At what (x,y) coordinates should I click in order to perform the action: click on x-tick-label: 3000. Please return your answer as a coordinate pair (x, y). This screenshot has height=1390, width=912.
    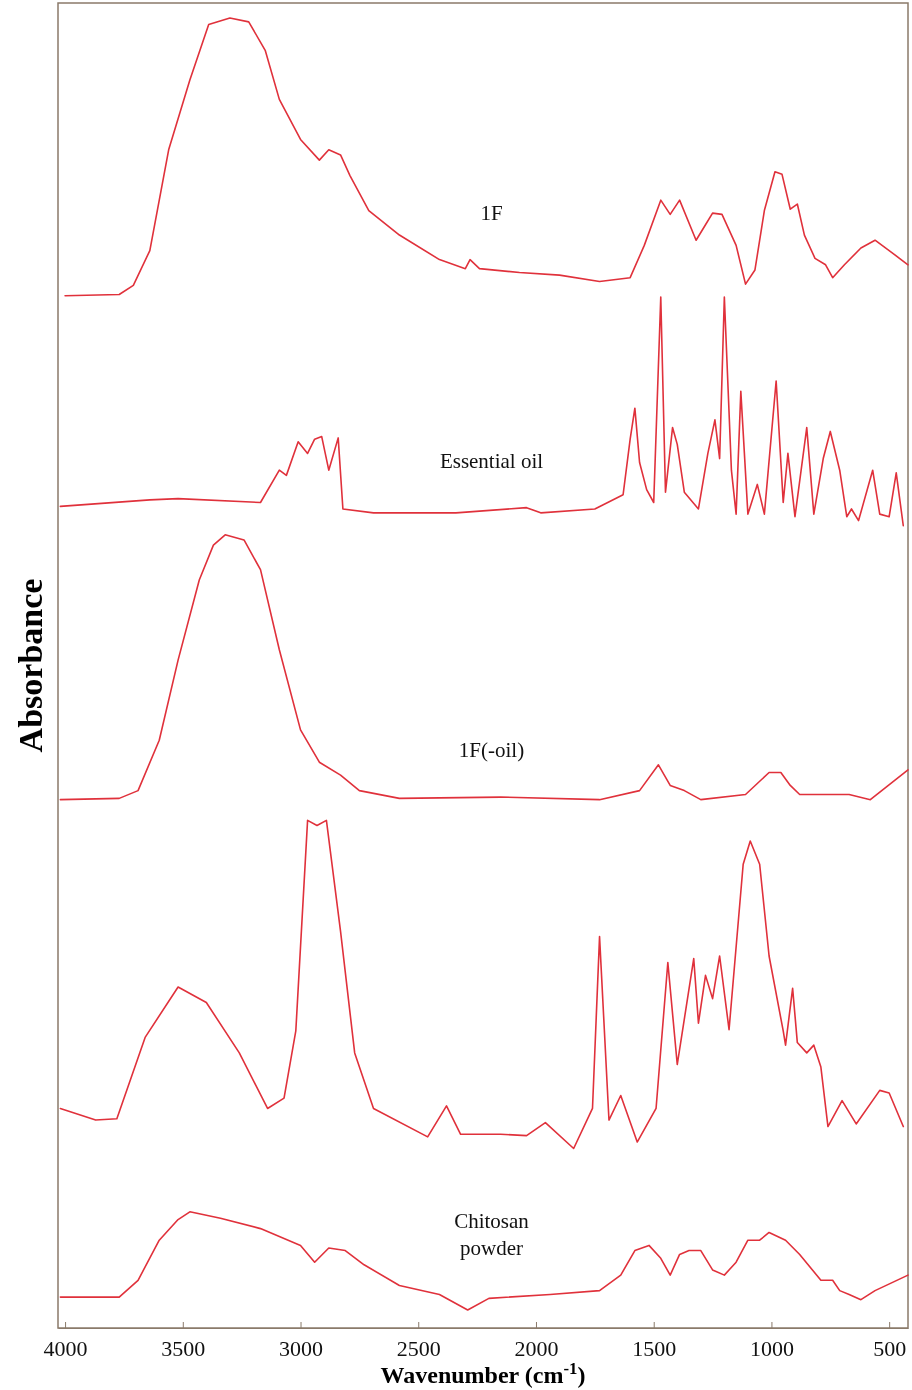
    Looking at the image, I should click on (301, 1348).